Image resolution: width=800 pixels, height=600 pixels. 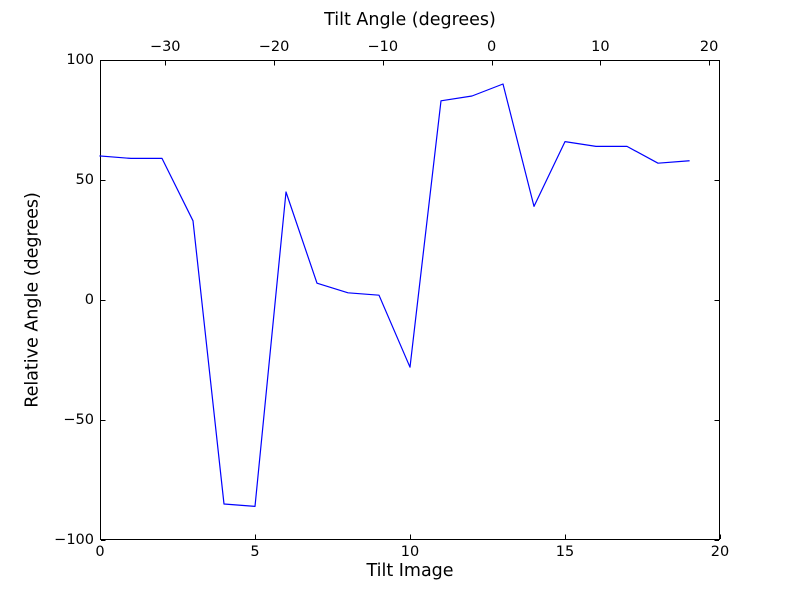 What do you see at coordinates (410, 552) in the screenshot?
I see `x-tick-label: 10` at bounding box center [410, 552].